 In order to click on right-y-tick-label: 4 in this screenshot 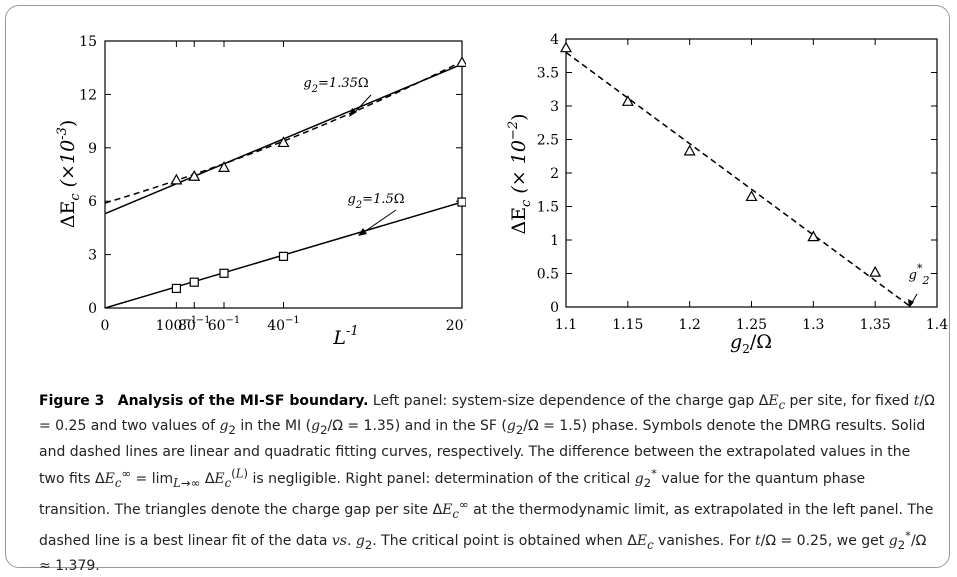, I will do `click(554, 40)`.